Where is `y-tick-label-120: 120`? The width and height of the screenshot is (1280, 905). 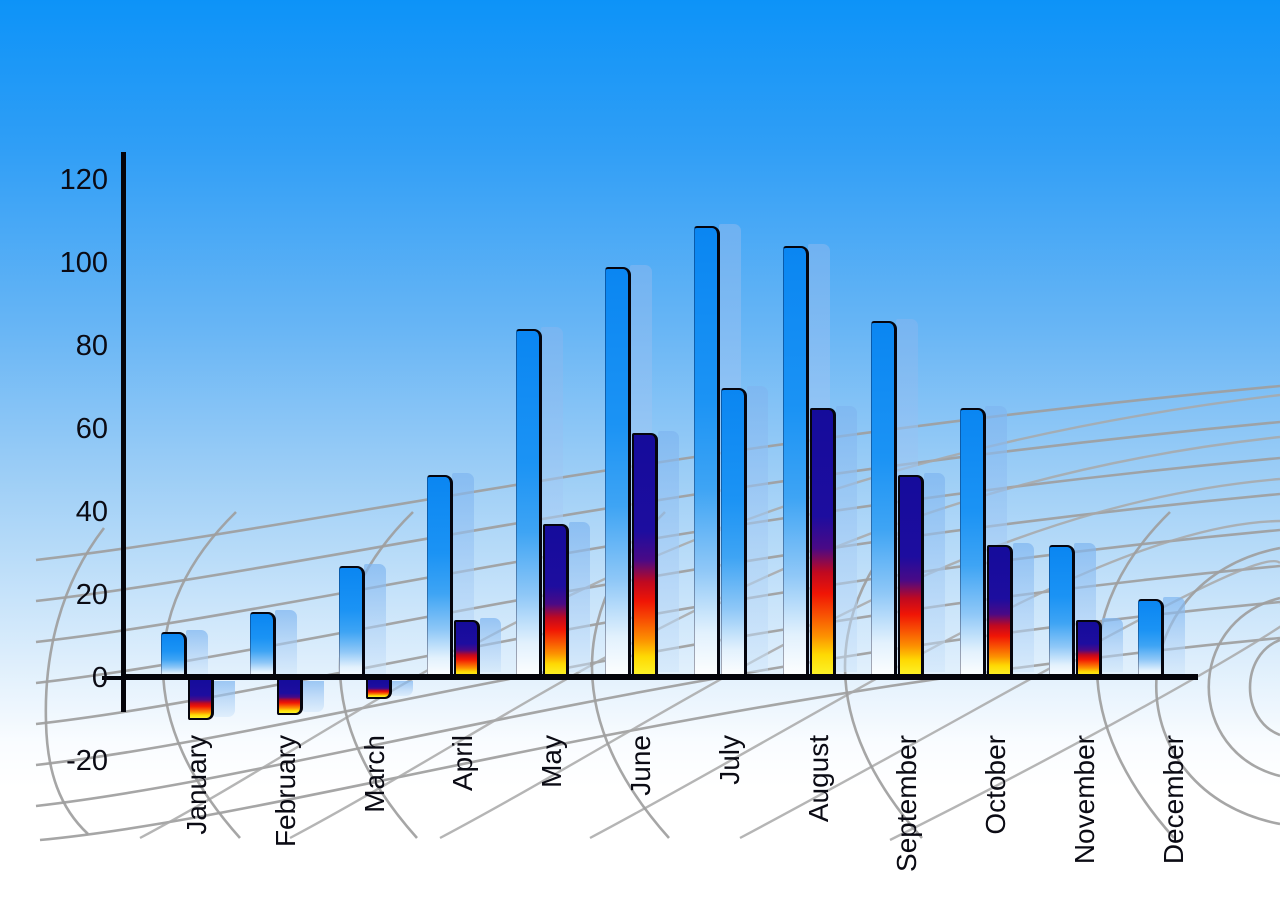 y-tick-label-120: 120 is located at coordinates (83, 180).